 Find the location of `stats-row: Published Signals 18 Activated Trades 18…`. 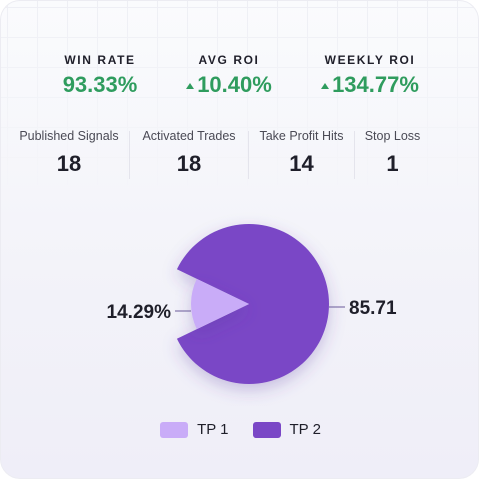

stats-row: Published Signals 18 Activated Trades 18… is located at coordinates (241, 154).